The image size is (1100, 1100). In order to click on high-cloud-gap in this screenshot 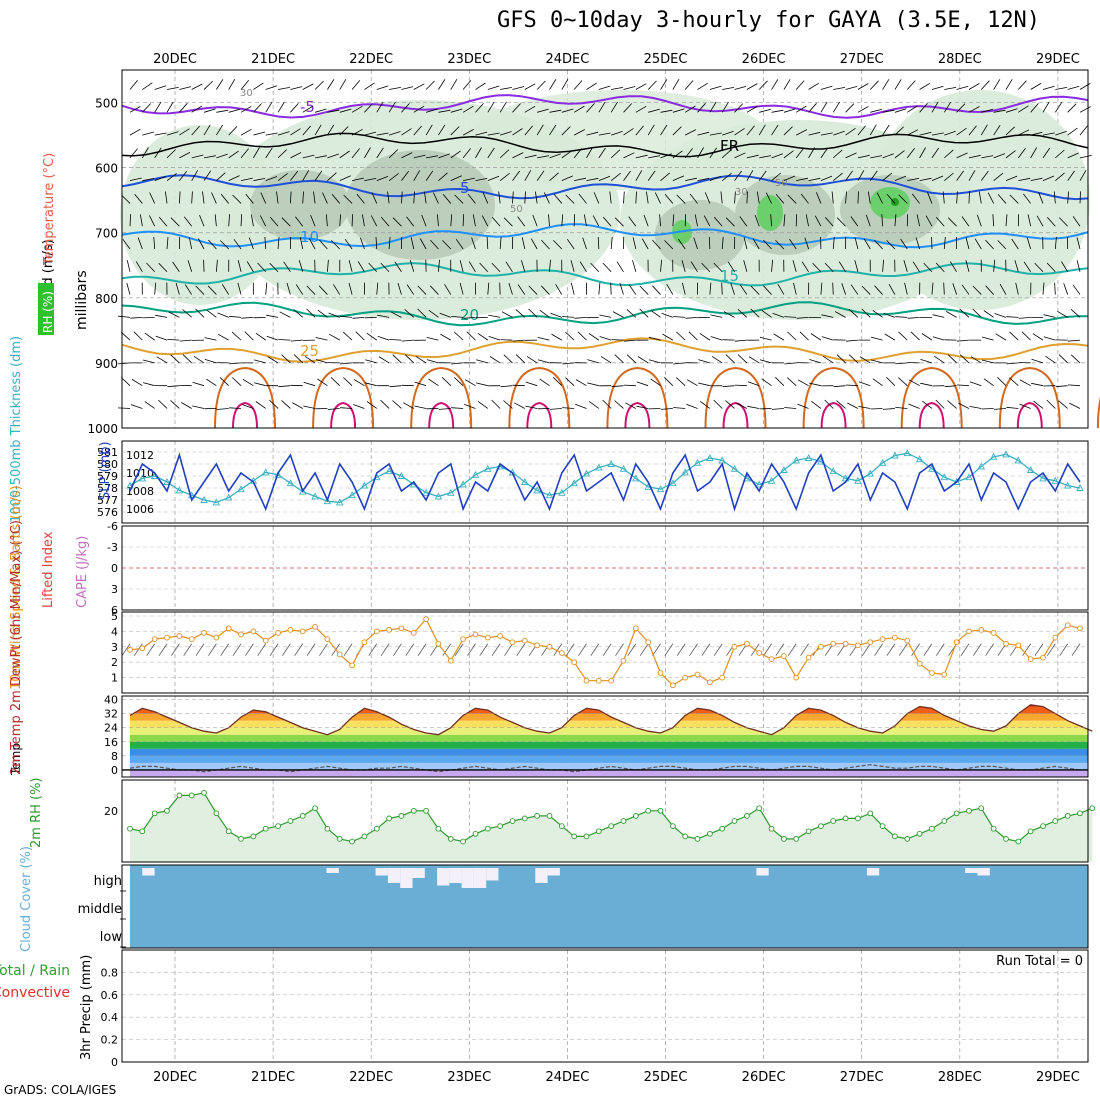, I will do `click(762, 872)`.